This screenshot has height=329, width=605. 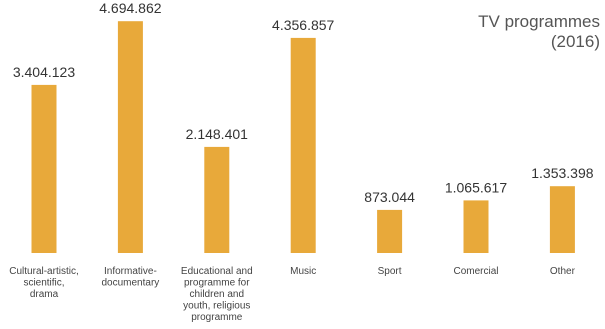 I want to click on category-label-1: Cultural-artistic, scientific, drama, so click(x=43, y=283).